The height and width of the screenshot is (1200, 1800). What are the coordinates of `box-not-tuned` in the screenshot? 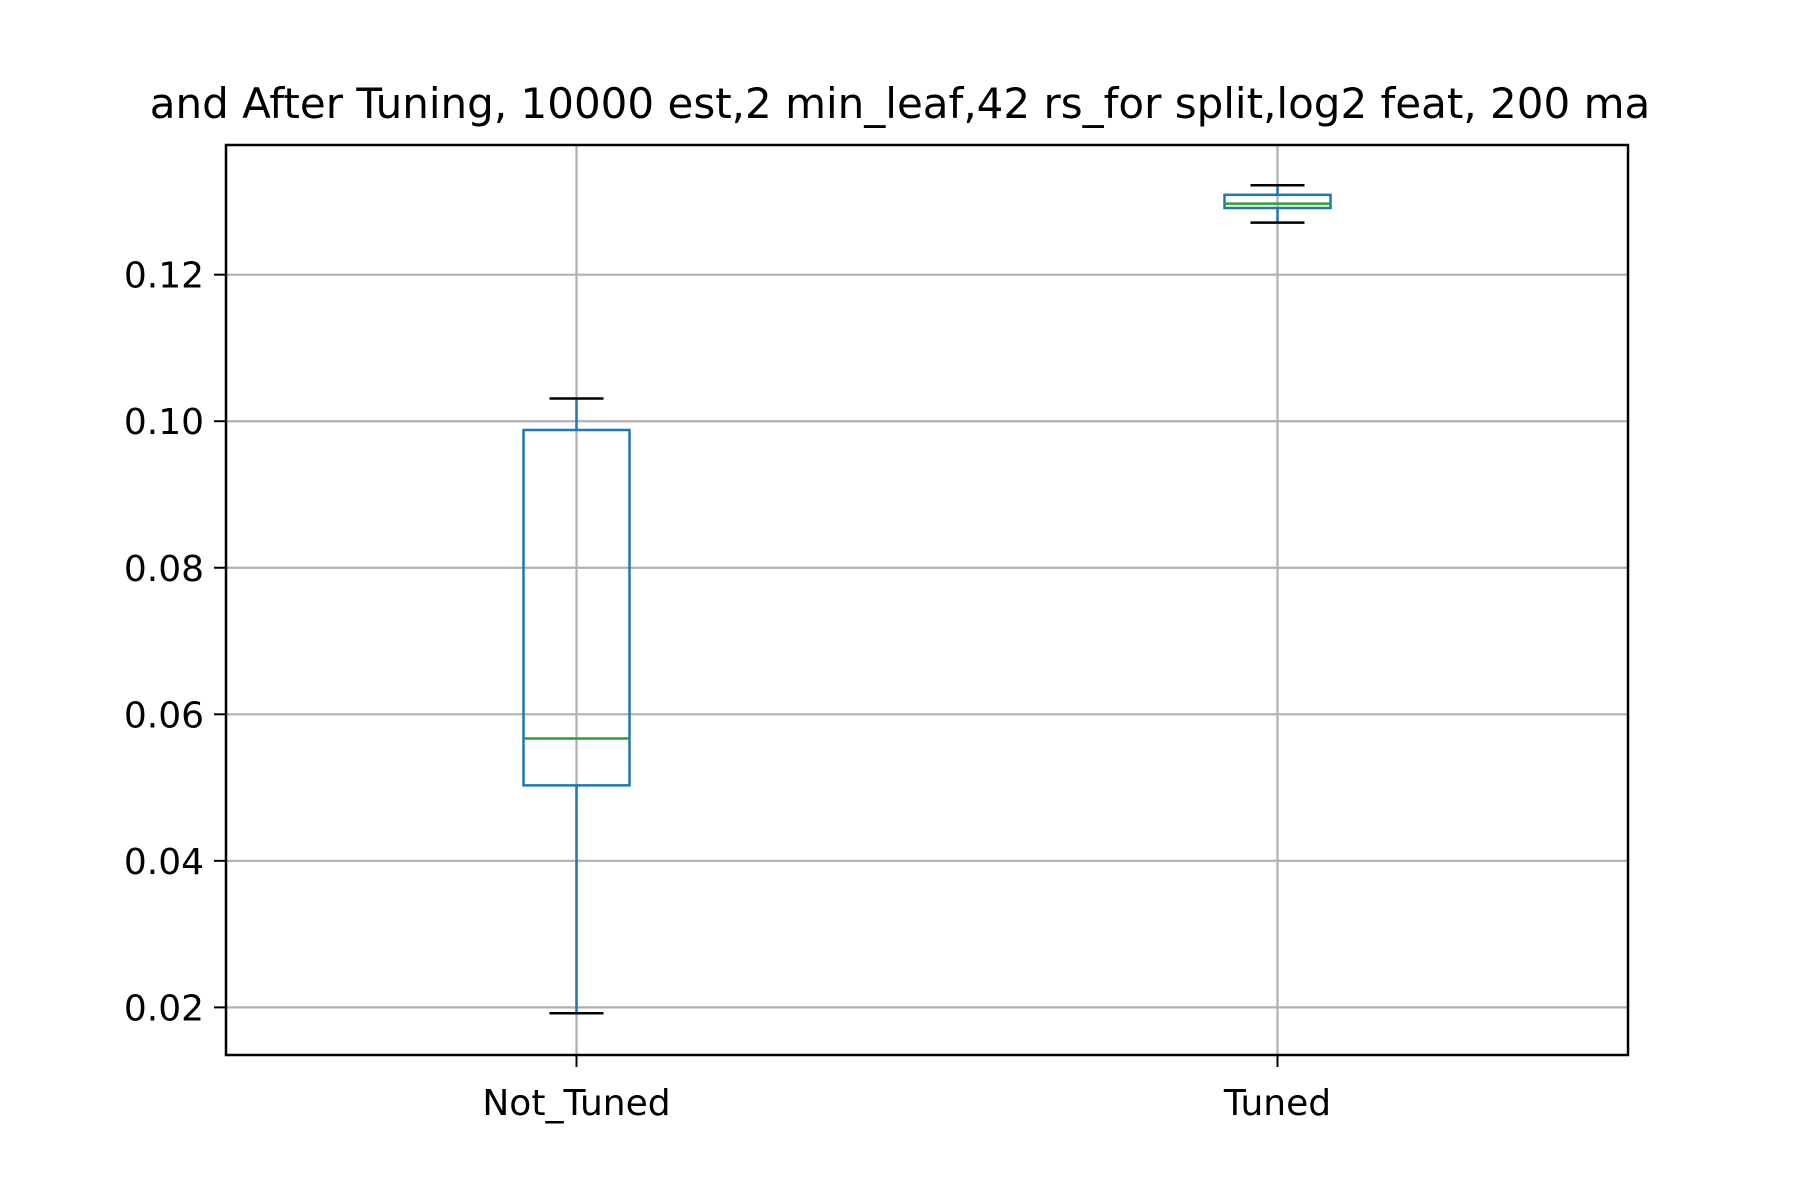 It's located at (576, 706).